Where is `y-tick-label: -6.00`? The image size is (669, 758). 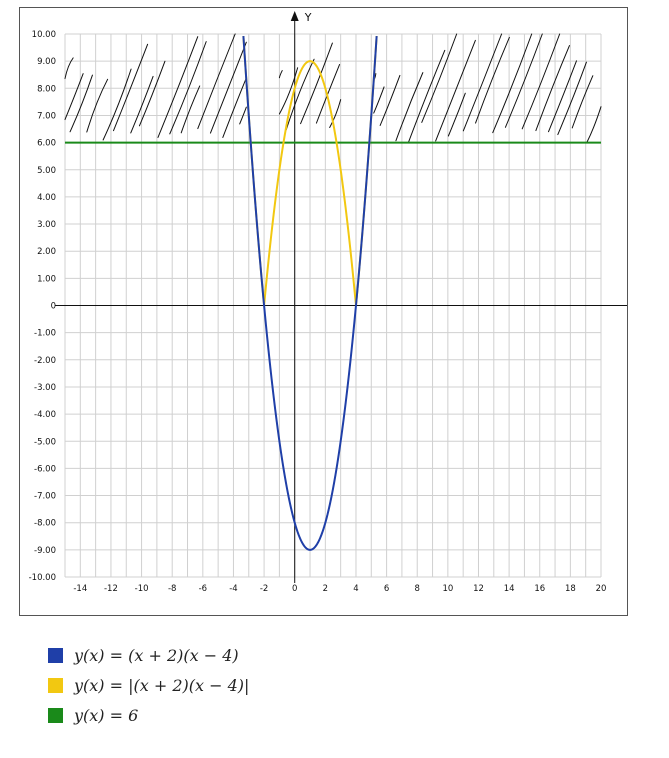 y-tick-label: -6.00 is located at coordinates (45, 469).